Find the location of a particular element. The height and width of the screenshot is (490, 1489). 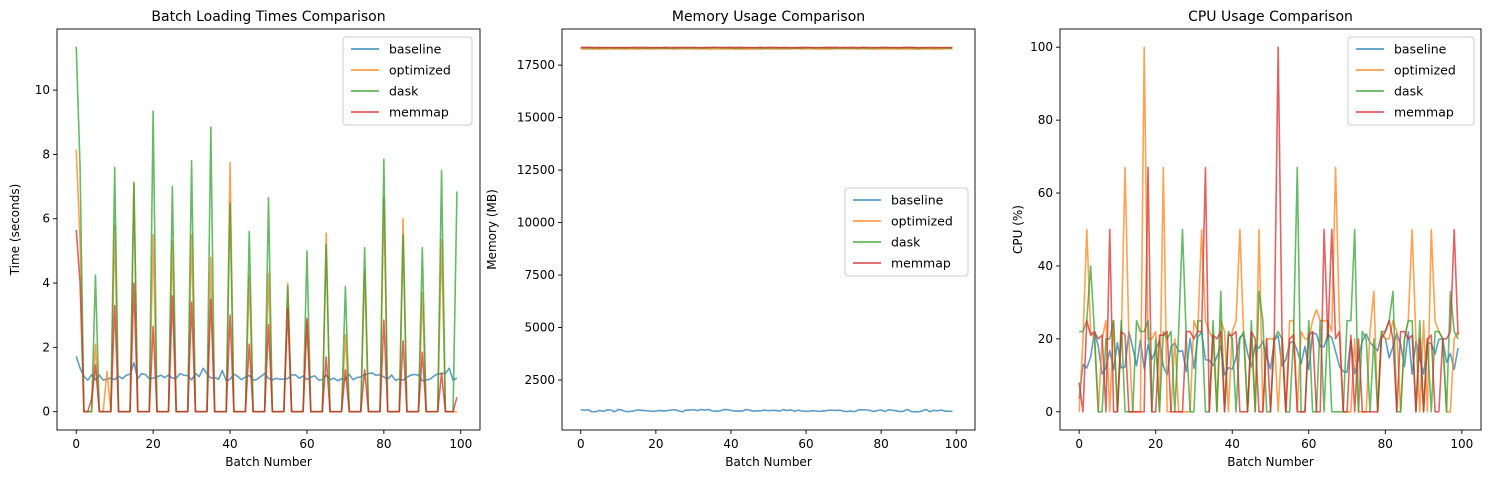

y-tick-label: 4 is located at coordinates (46, 283).